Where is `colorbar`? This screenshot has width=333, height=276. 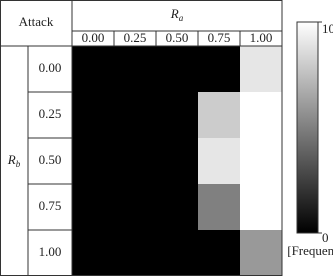 colorbar is located at coordinates (307, 127).